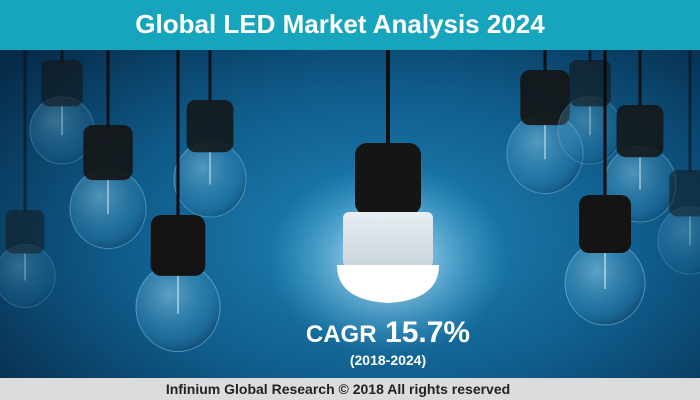  What do you see at coordinates (388, 239) in the screenshot?
I see `heatsink` at bounding box center [388, 239].